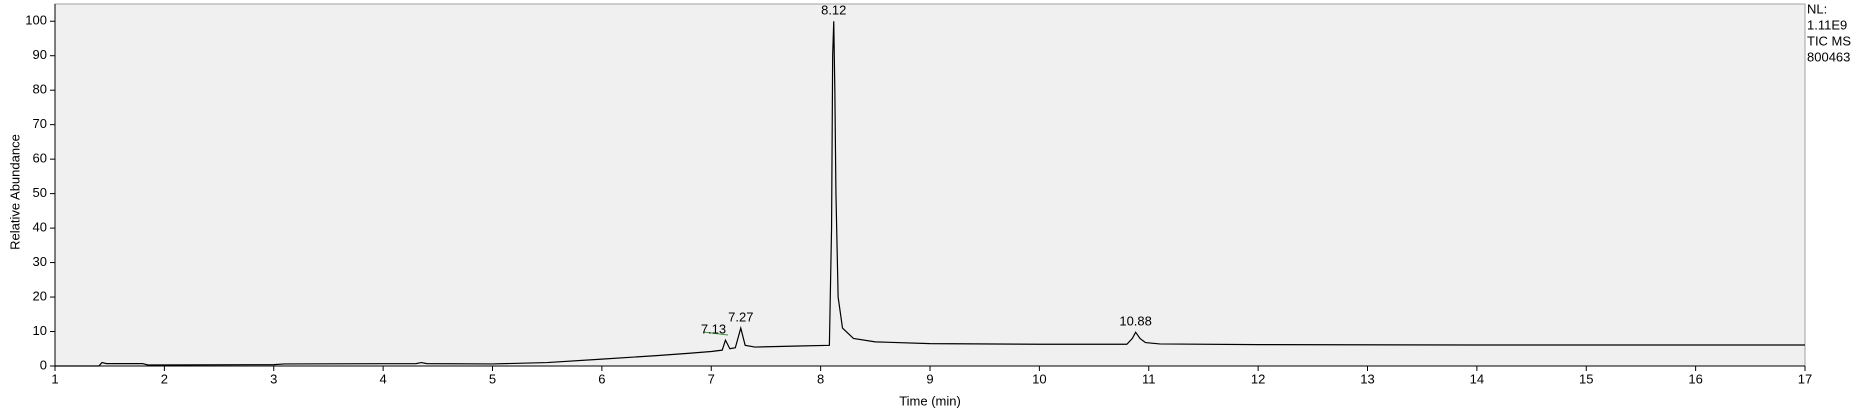 The height and width of the screenshot is (415, 1860). I want to click on y-tick-label: 0, so click(43, 364).